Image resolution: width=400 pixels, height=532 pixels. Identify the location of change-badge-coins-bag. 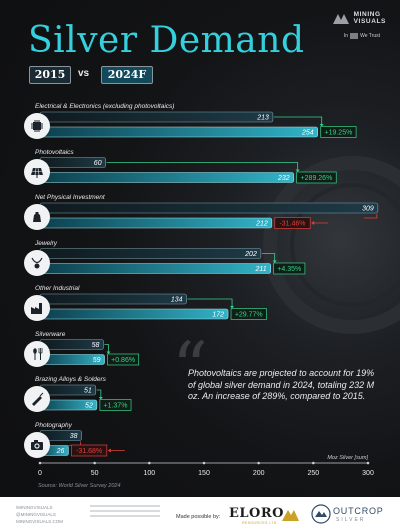
(292, 223).